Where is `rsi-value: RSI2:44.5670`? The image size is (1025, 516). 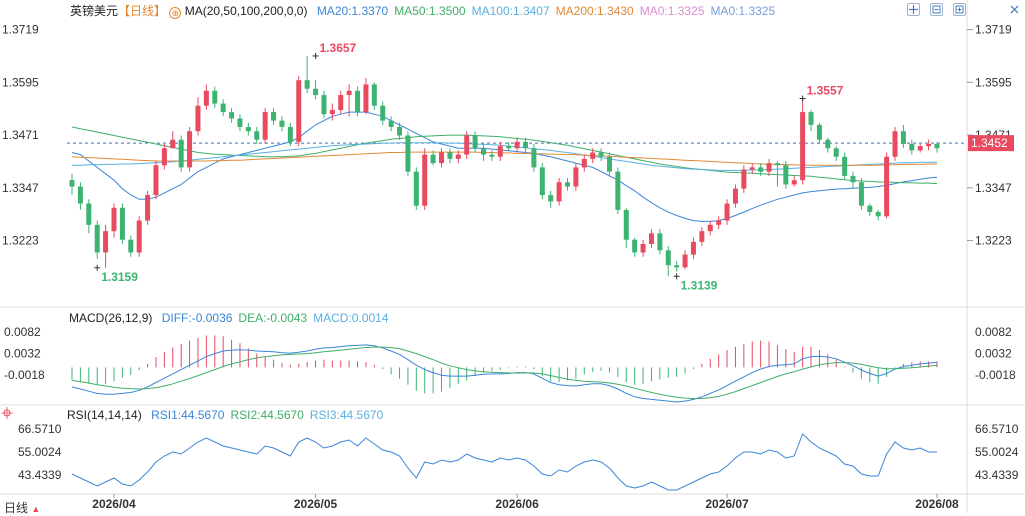 rsi-value: RSI2:44.5670 is located at coordinates (267, 415).